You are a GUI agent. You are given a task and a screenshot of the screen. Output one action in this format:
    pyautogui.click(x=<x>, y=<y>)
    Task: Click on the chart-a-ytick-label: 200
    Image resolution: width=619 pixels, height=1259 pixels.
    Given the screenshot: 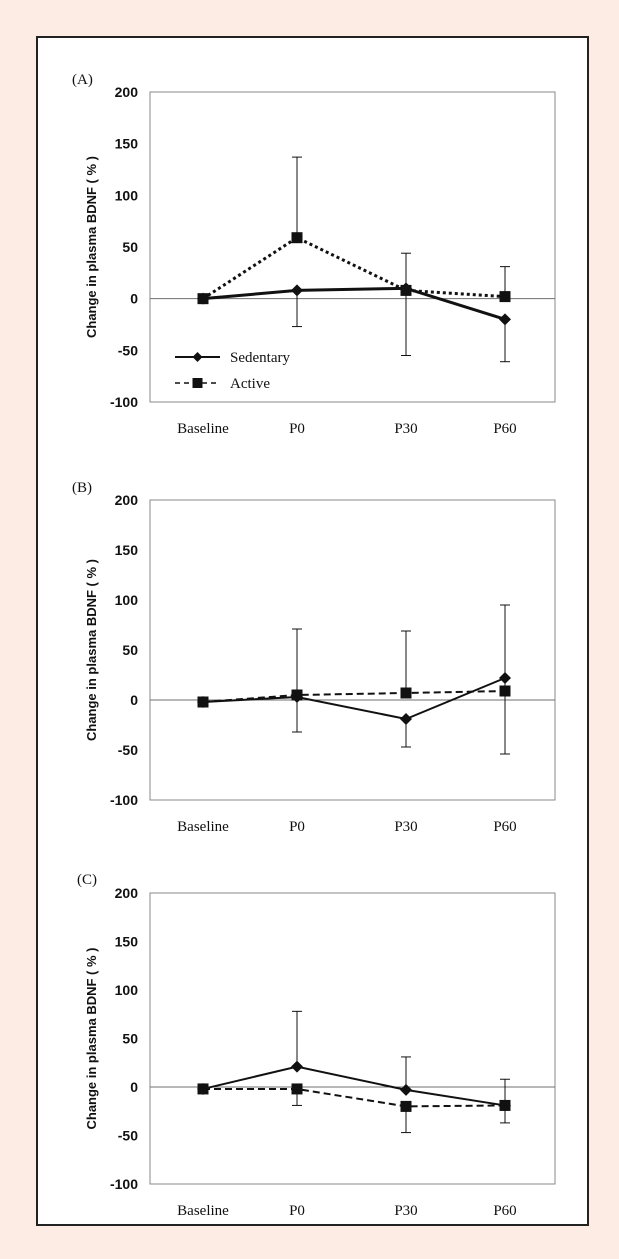 What is the action you would take?
    pyautogui.click(x=127, y=92)
    